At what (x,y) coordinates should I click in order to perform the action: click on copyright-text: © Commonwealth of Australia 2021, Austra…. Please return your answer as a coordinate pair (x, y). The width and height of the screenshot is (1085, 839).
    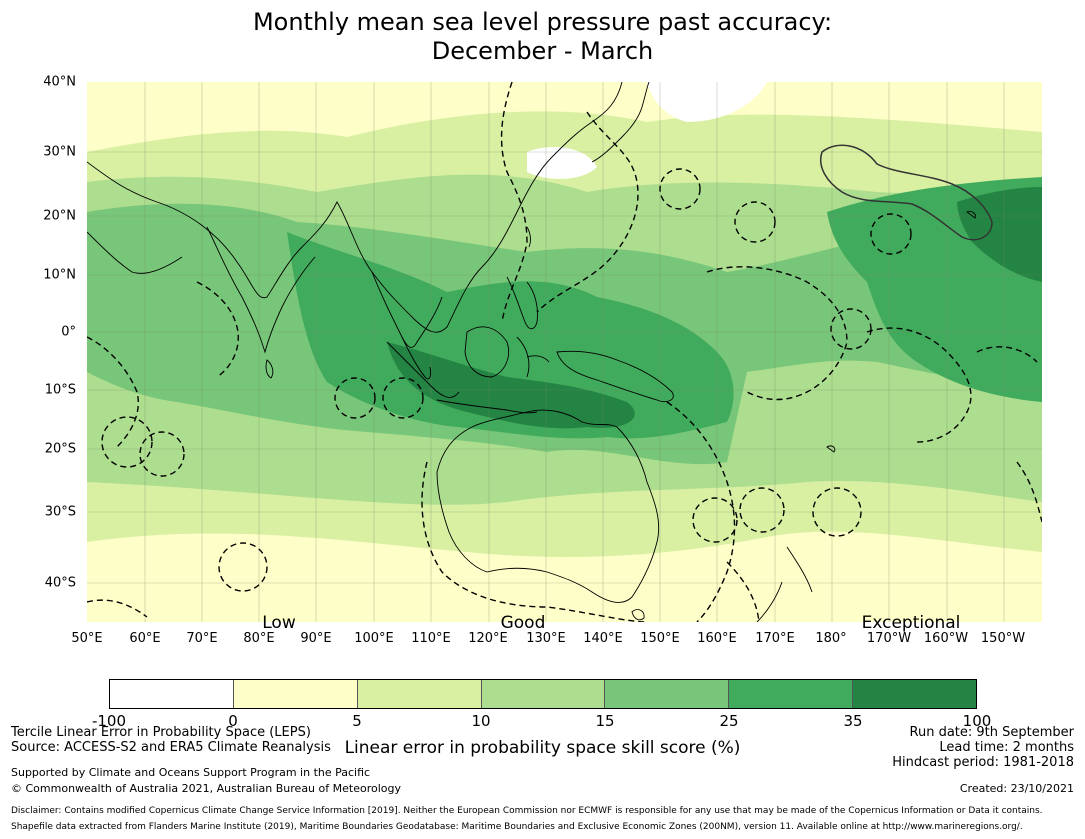
    Looking at the image, I should click on (206, 788).